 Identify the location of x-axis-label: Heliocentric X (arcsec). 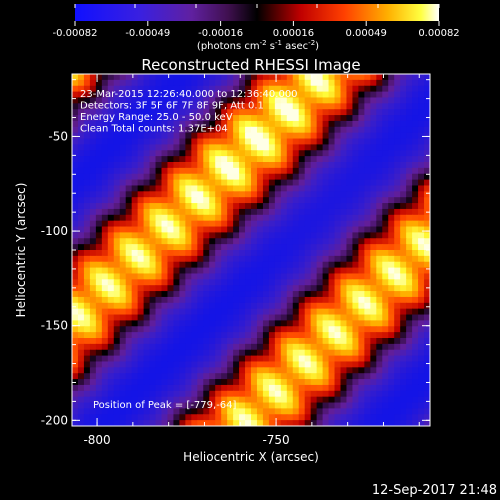
(251, 457).